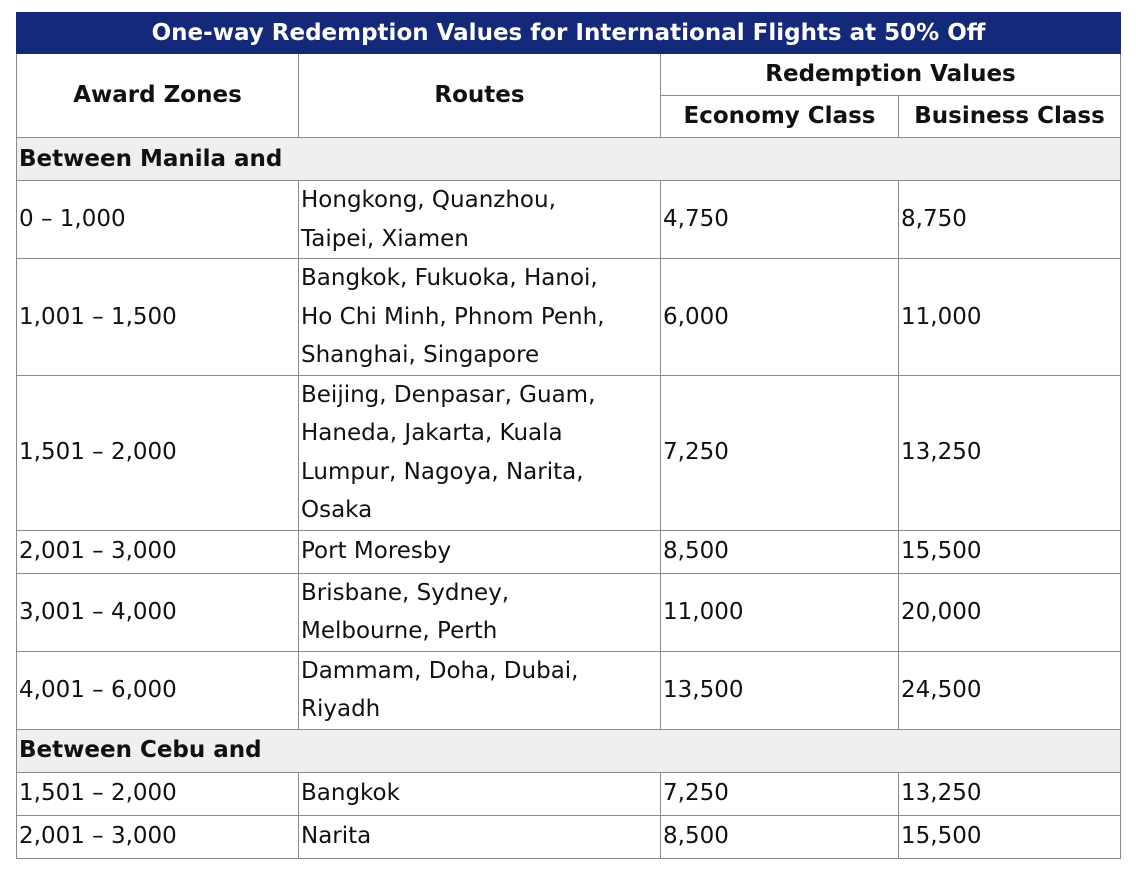 The image size is (1136, 888). I want to click on cell-business-value: 24,500, so click(1009, 690).